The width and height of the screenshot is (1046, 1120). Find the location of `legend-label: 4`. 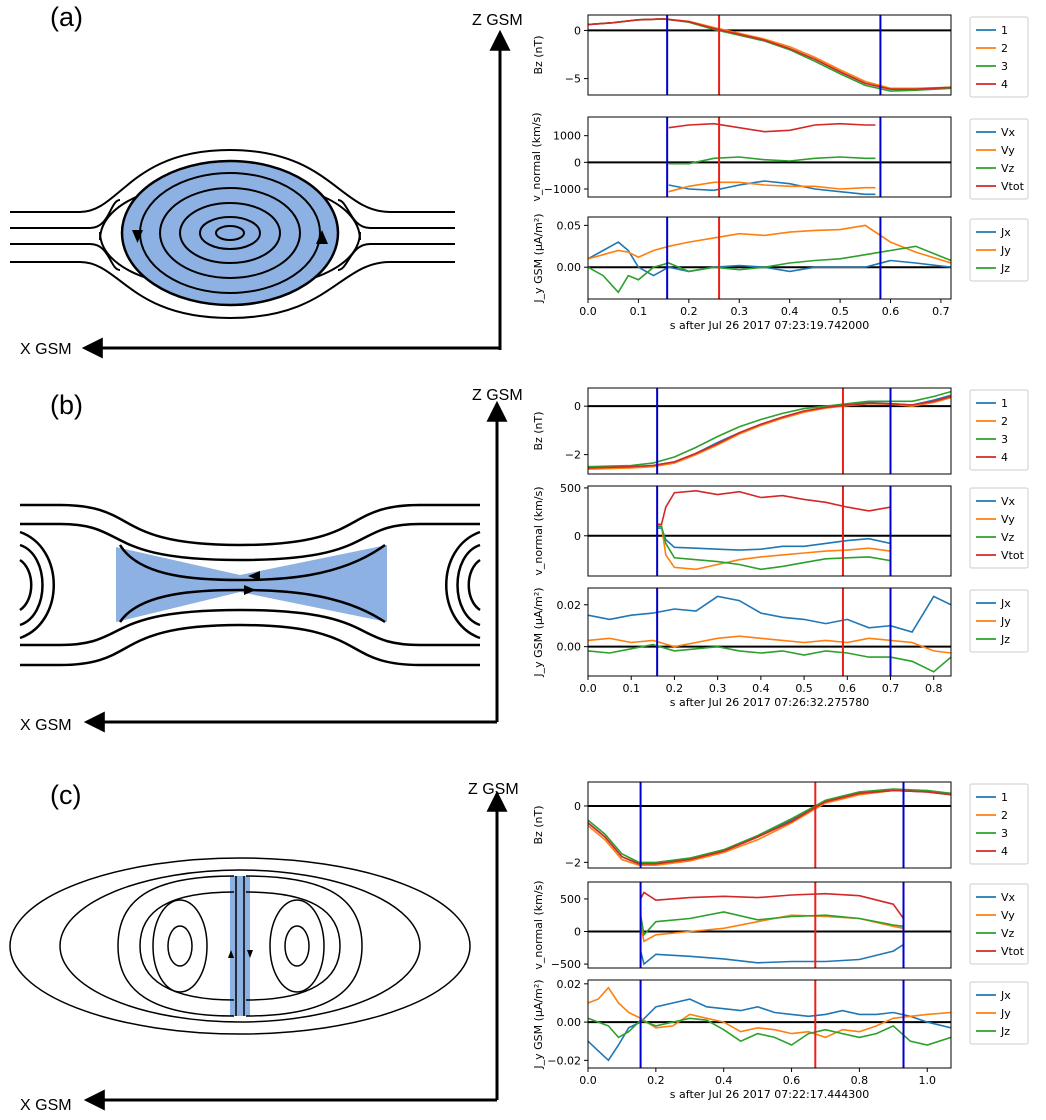

legend-label: 4 is located at coordinates (1004, 851).